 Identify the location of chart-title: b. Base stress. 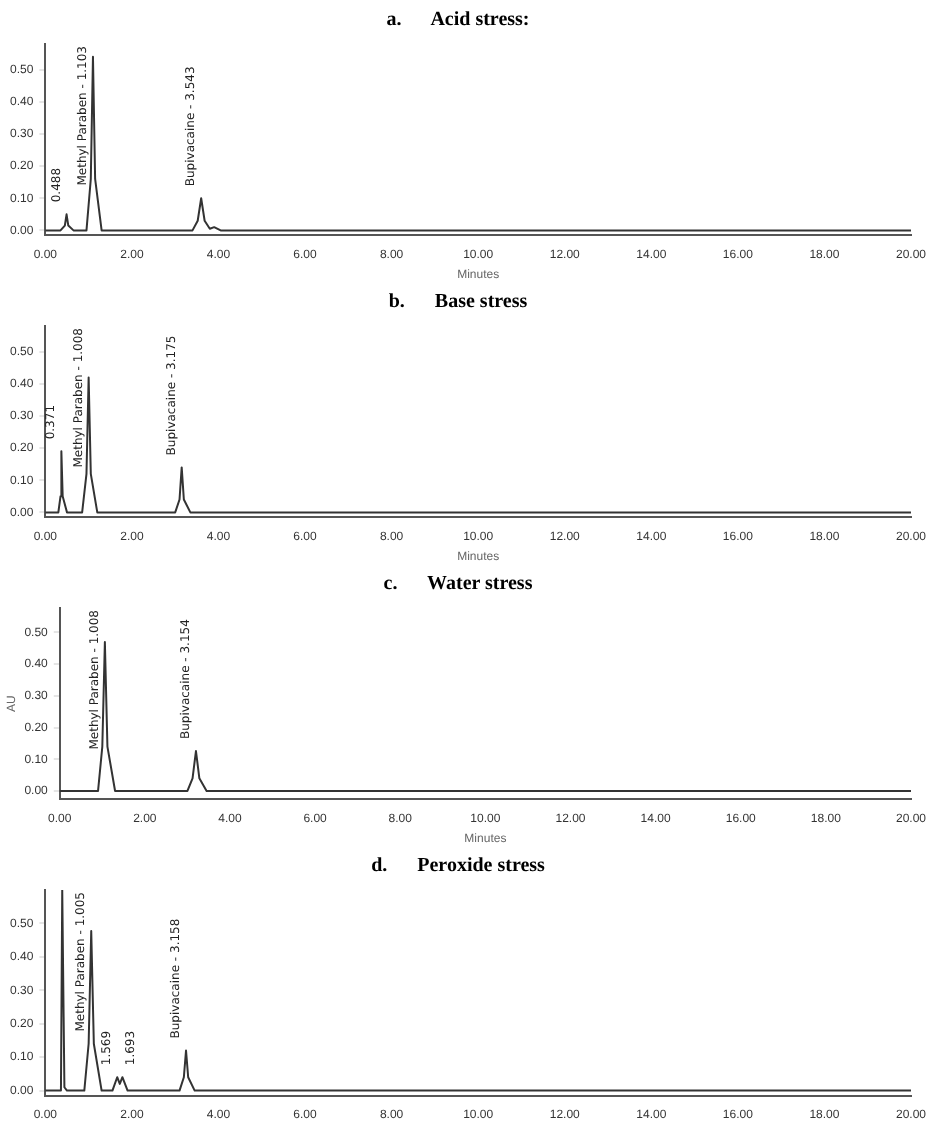
(458, 302).